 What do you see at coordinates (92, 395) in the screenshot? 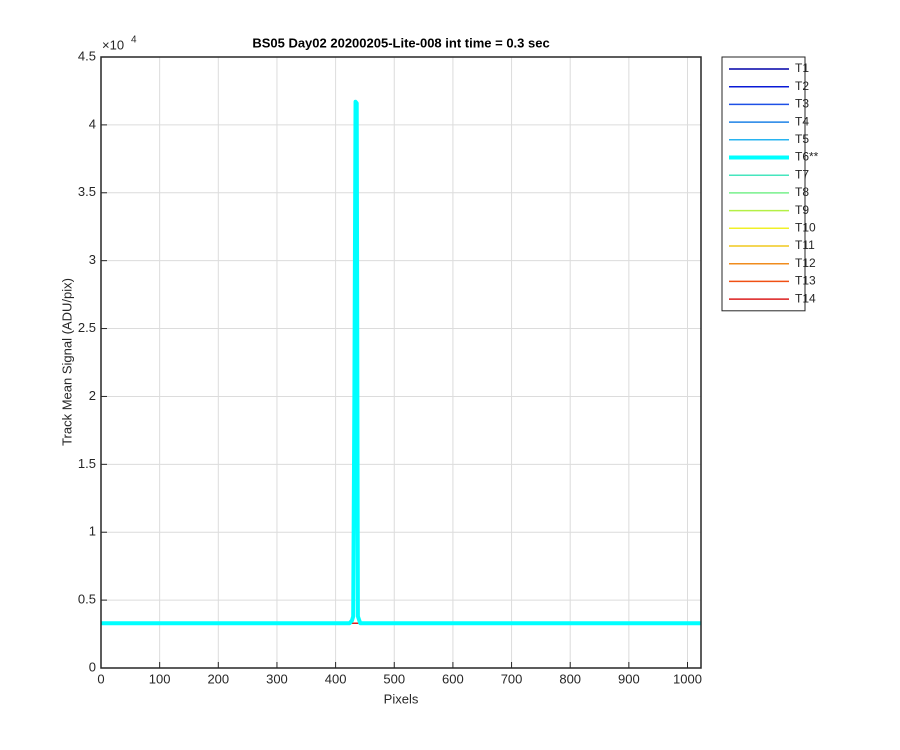
I see `y-tick-label: 2` at bounding box center [92, 395].